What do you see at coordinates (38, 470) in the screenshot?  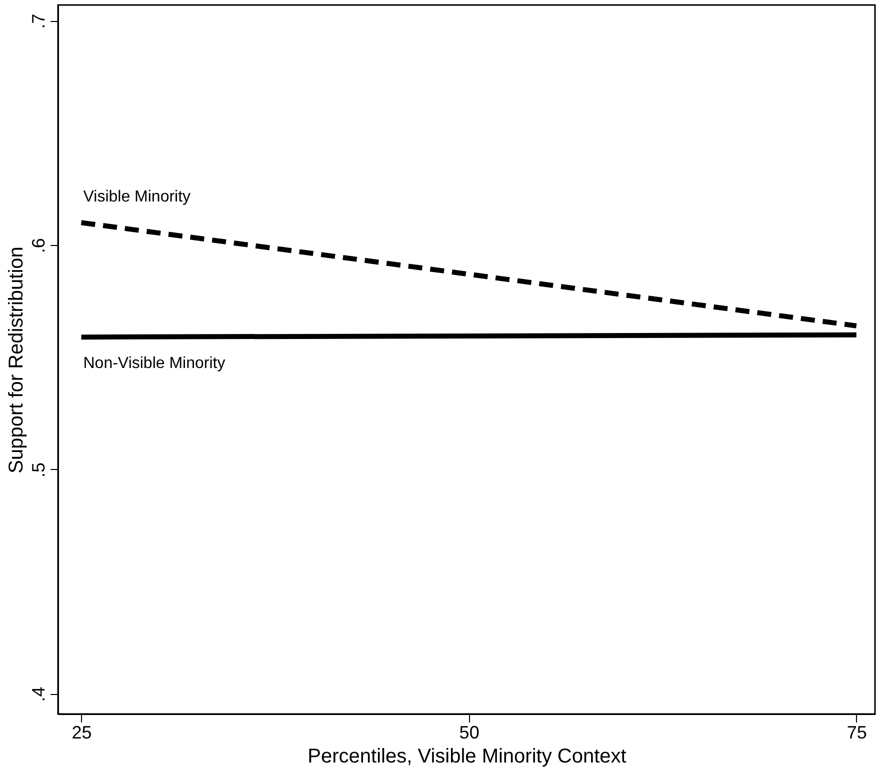 I see `y-tick-label: .5` at bounding box center [38, 470].